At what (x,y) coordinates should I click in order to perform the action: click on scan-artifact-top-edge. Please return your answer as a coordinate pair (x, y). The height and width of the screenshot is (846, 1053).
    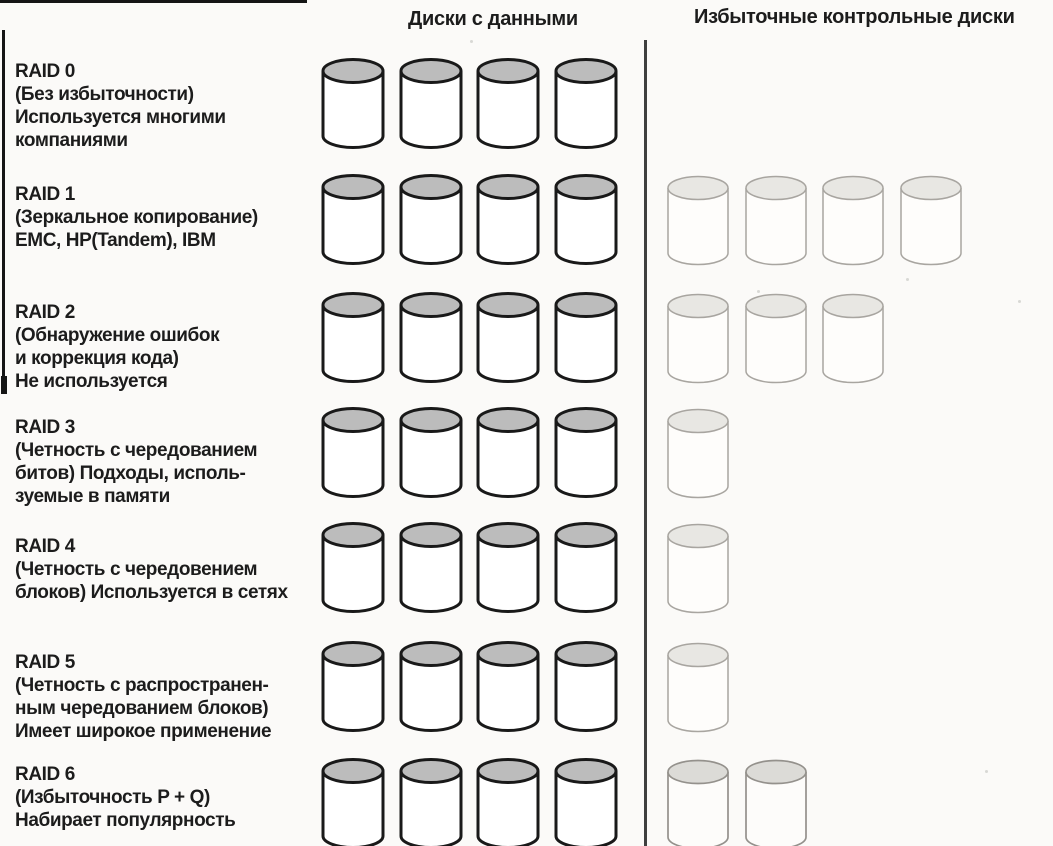
    Looking at the image, I should click on (153, 1).